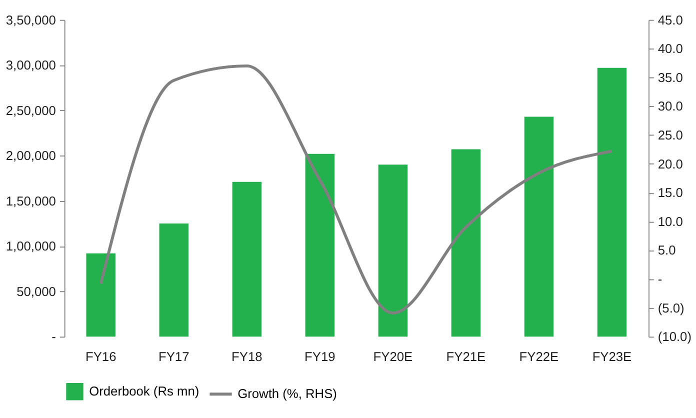 Image resolution: width=696 pixels, height=418 pixels. I want to click on y-tick-label: 50,000, so click(36, 291).